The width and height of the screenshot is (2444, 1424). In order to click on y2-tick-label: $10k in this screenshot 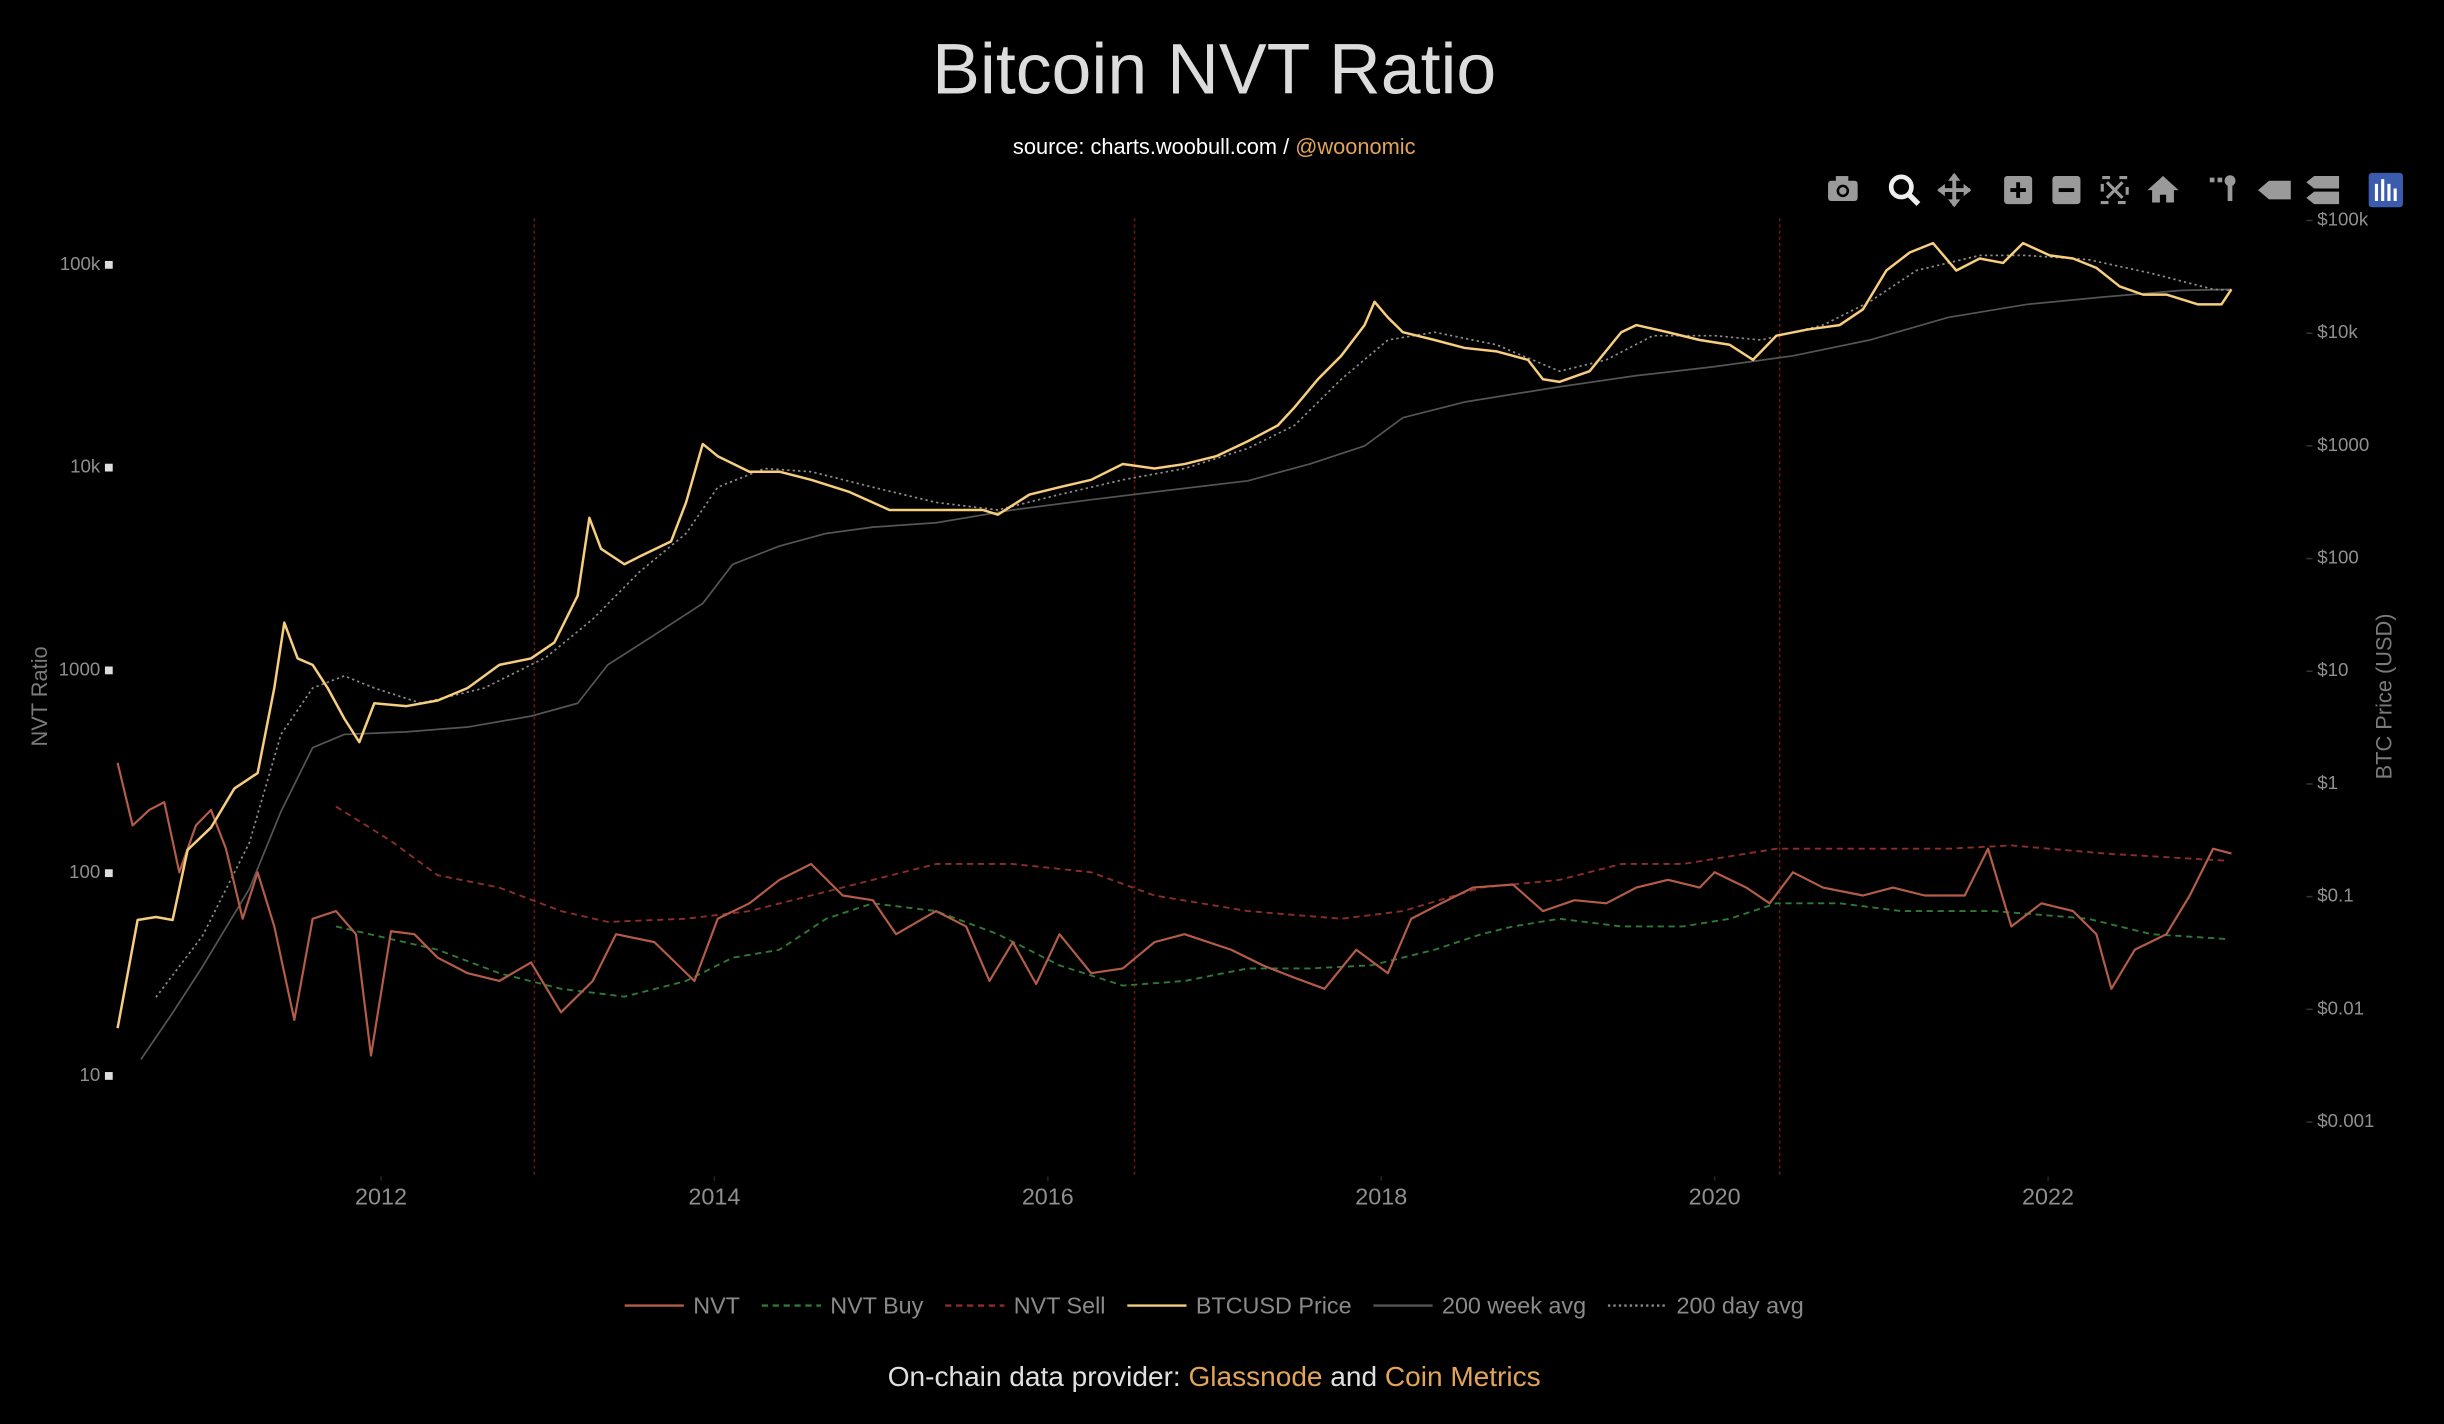, I will do `click(2337, 331)`.